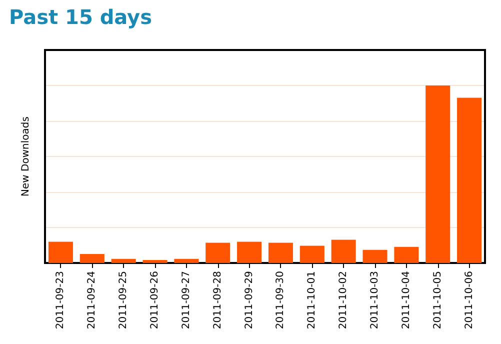  I want to click on x-tick-label: 2011-09-23, so click(60, 300).